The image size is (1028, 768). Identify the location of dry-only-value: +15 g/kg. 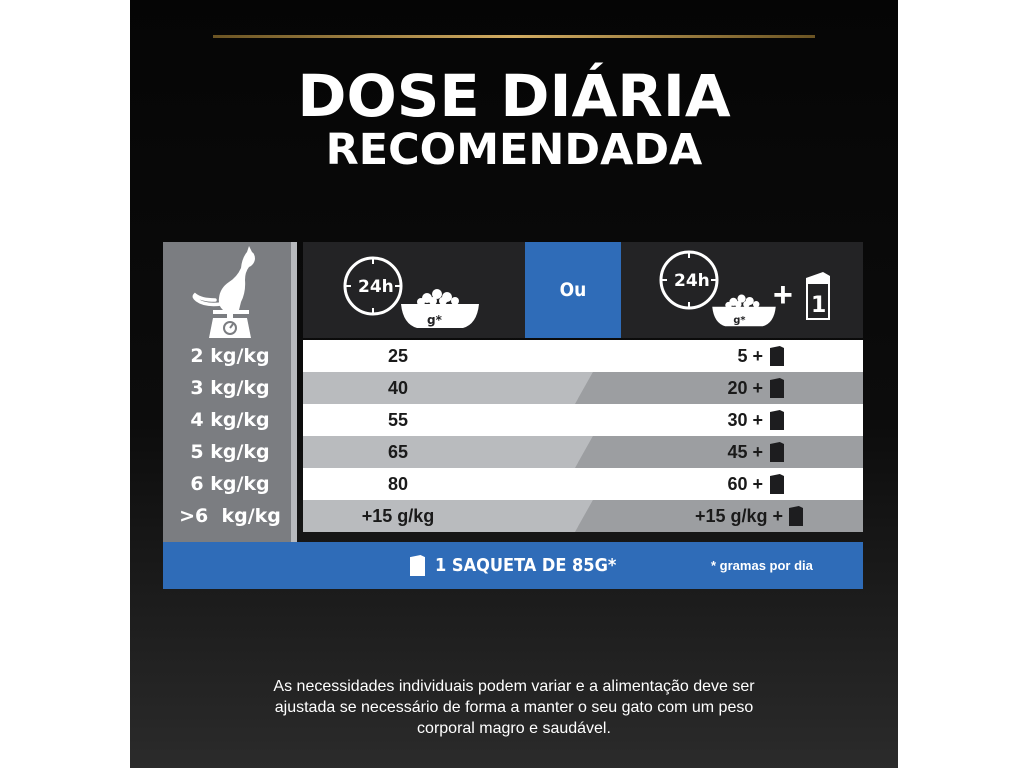
(398, 516).